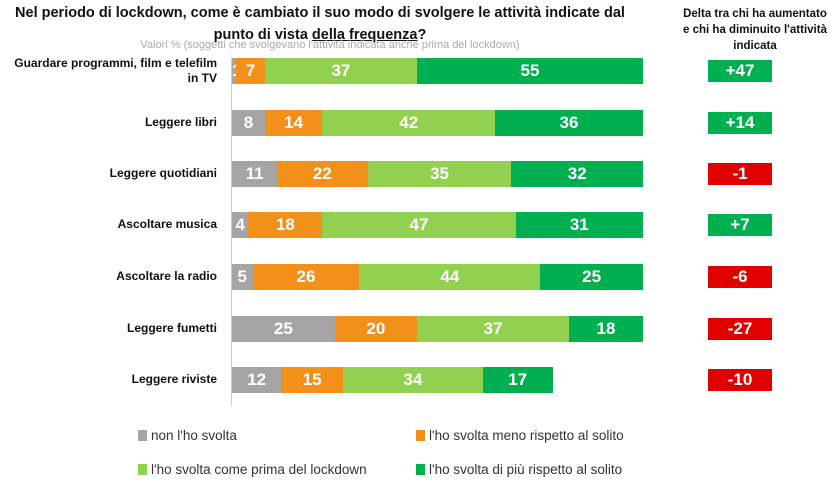 Image resolution: width=831 pixels, height=484 pixels. What do you see at coordinates (259, 469) in the screenshot?
I see `legend-label: l'ho svolta come prima del lockdown` at bounding box center [259, 469].